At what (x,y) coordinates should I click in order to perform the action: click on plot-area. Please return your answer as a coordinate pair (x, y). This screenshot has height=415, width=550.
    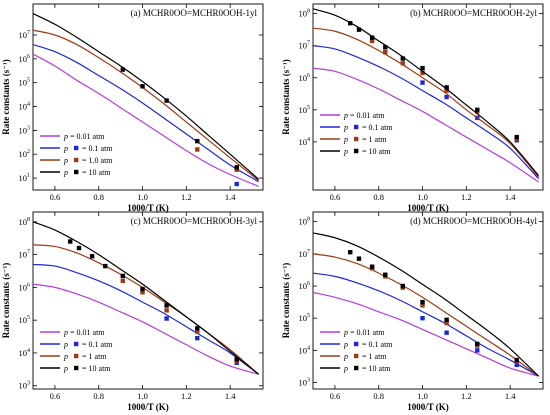
    Looking at the image, I should click on (426, 304).